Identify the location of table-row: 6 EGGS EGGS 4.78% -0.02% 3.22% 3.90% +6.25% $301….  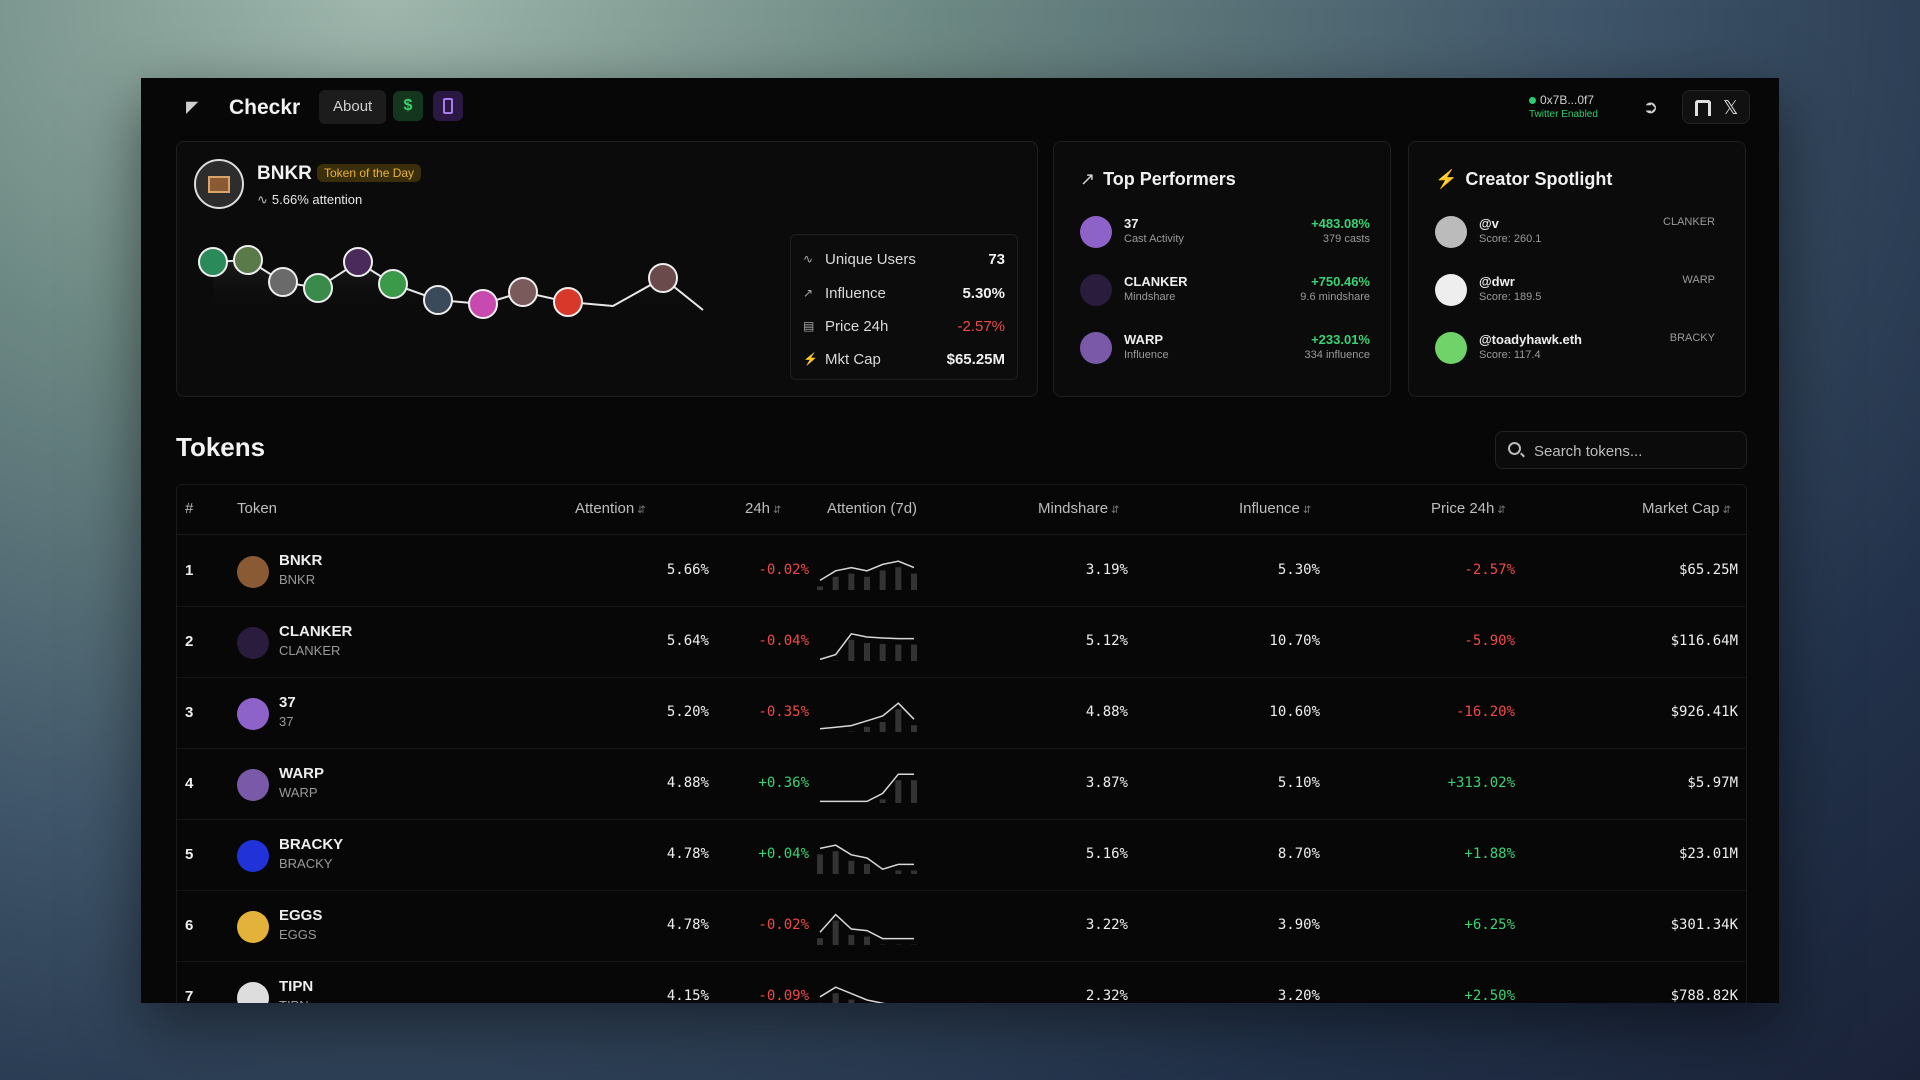
(961, 926).